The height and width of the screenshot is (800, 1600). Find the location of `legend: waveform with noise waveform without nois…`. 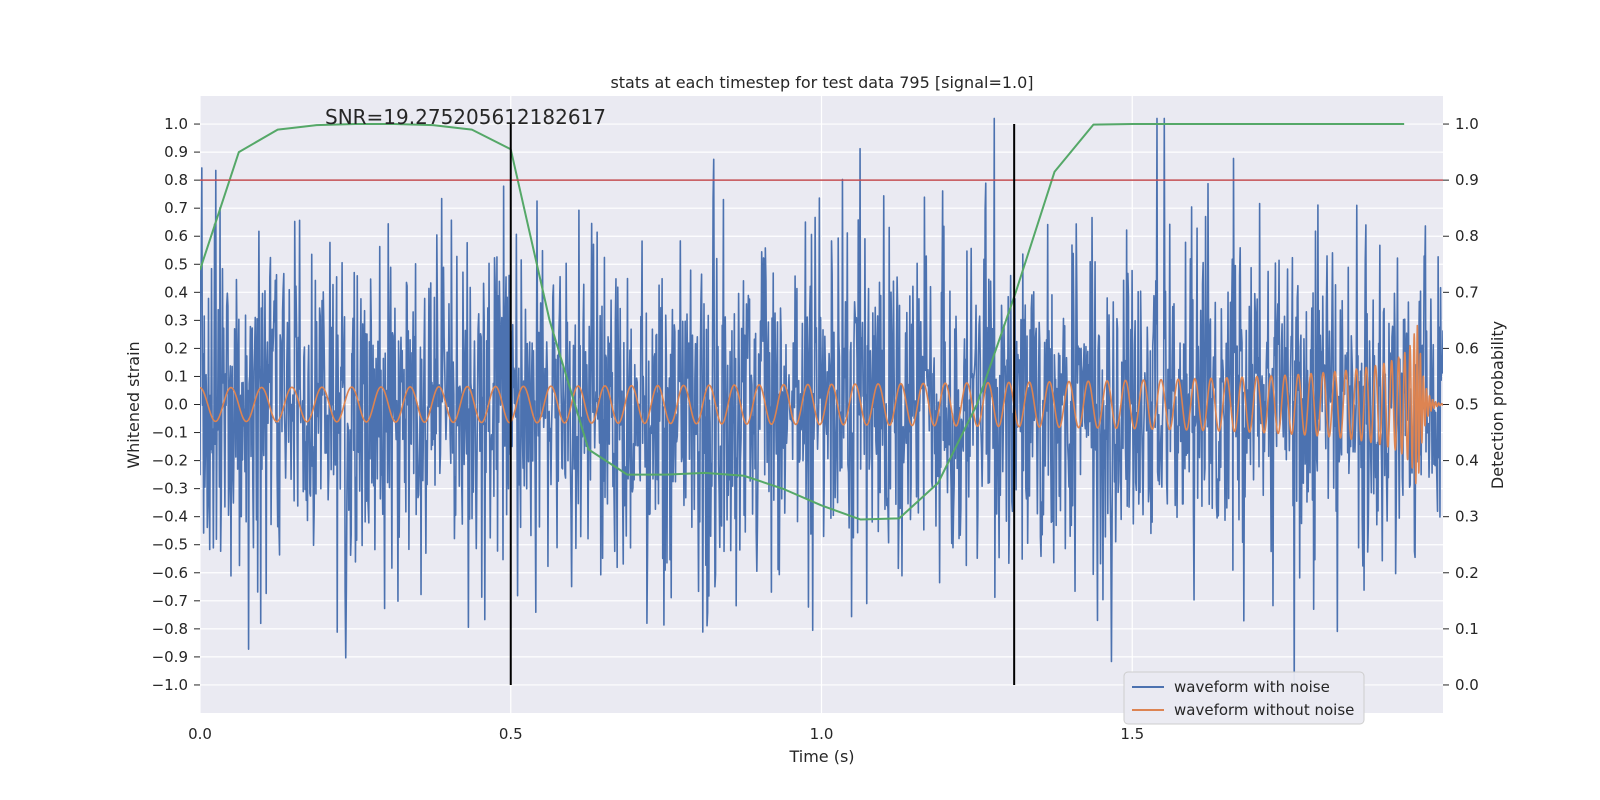

legend: waveform with noise waveform without nois… is located at coordinates (1244, 698).